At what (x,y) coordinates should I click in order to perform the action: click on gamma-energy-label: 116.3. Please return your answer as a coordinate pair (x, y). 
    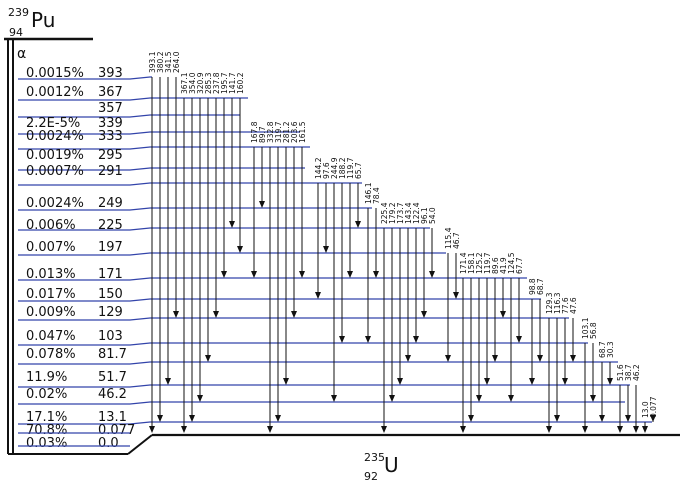
    Looking at the image, I should click on (557, 303).